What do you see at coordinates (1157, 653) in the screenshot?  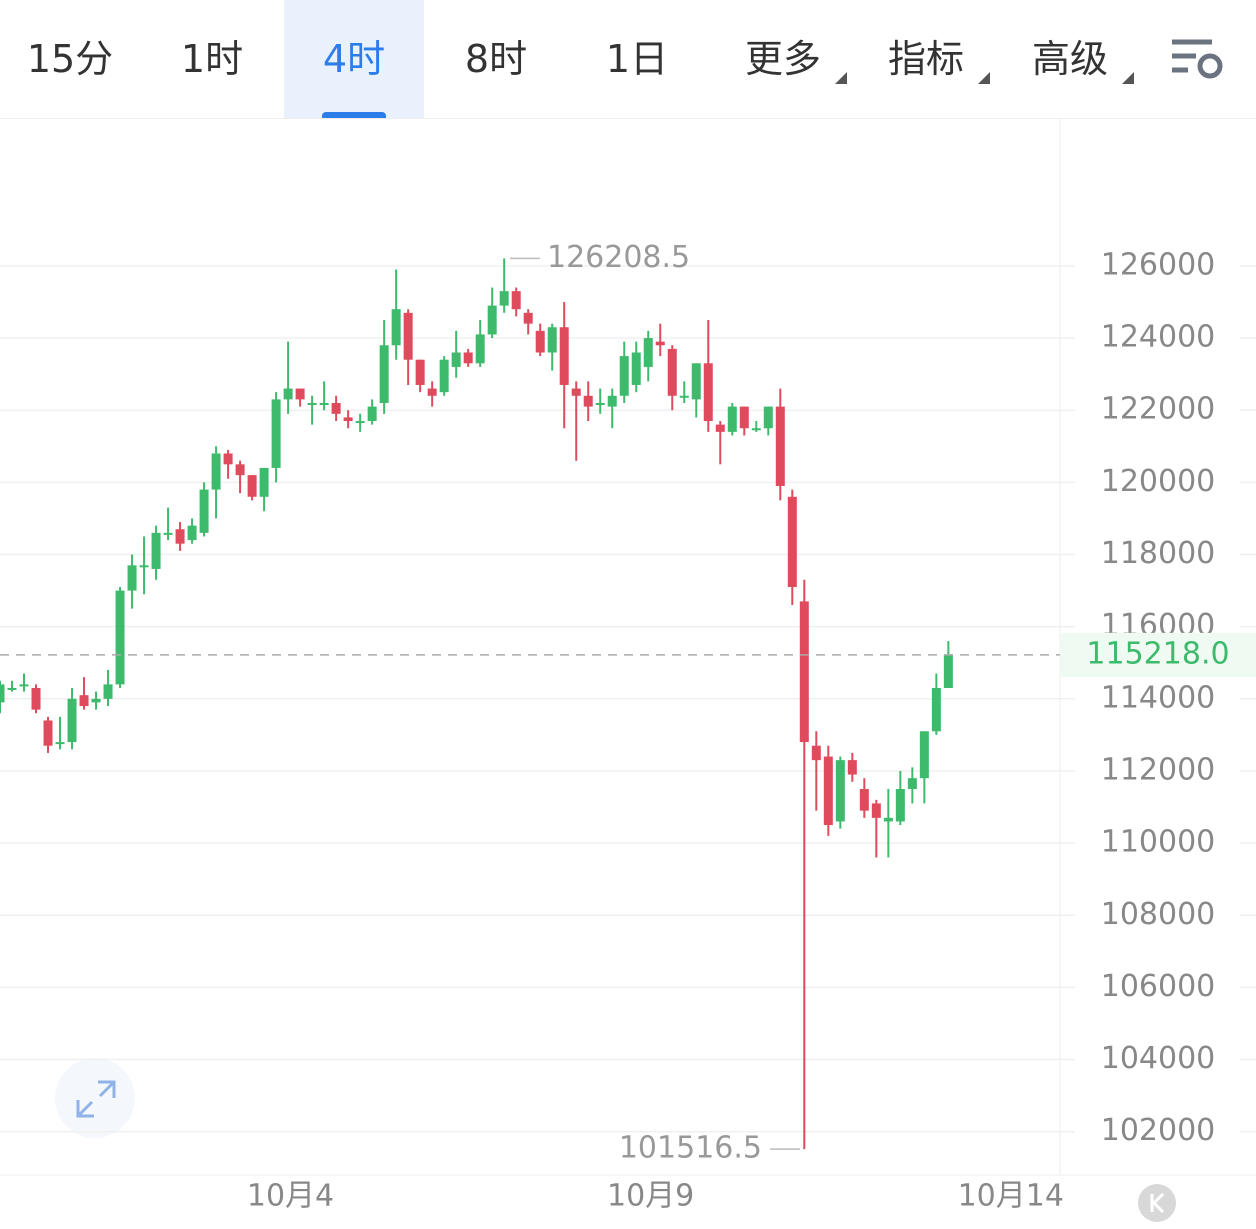 I see `last-price-label: 115218.0` at bounding box center [1157, 653].